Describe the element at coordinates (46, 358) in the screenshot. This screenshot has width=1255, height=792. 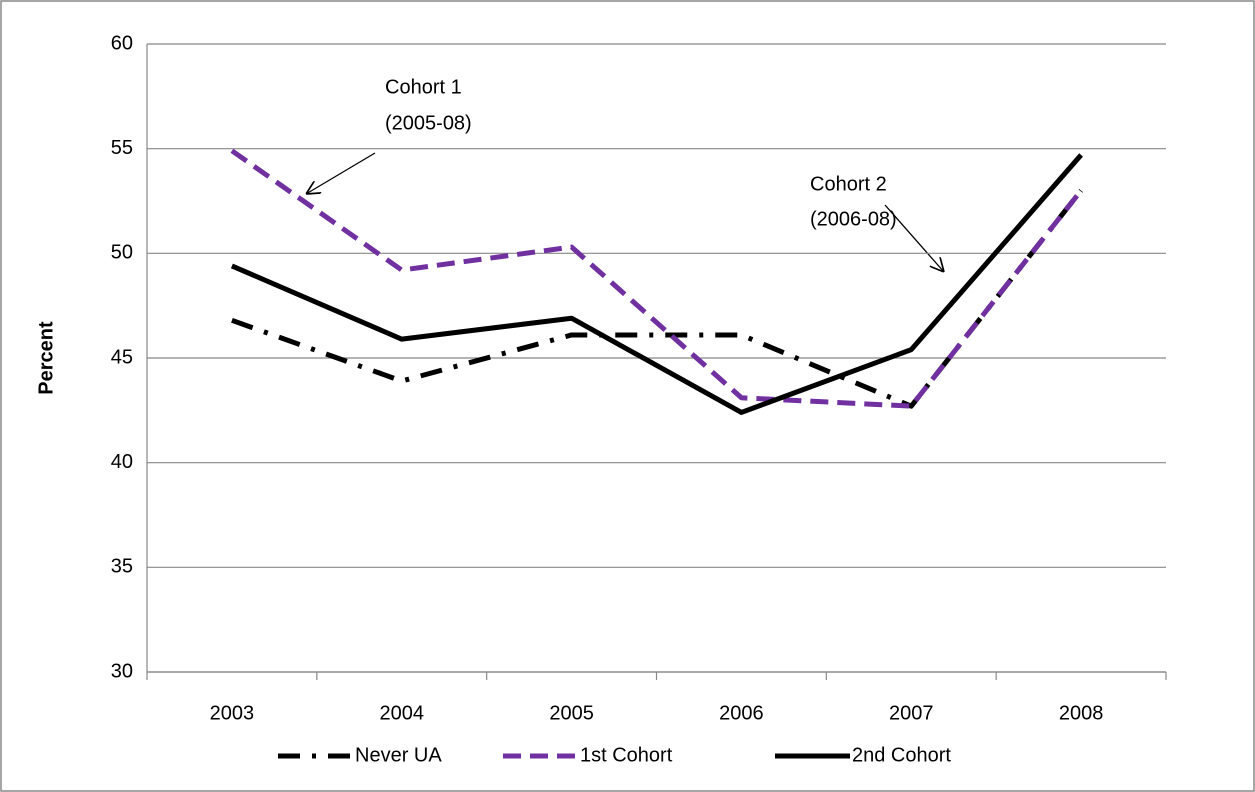
I see `y-axis-label: Percent` at that location.